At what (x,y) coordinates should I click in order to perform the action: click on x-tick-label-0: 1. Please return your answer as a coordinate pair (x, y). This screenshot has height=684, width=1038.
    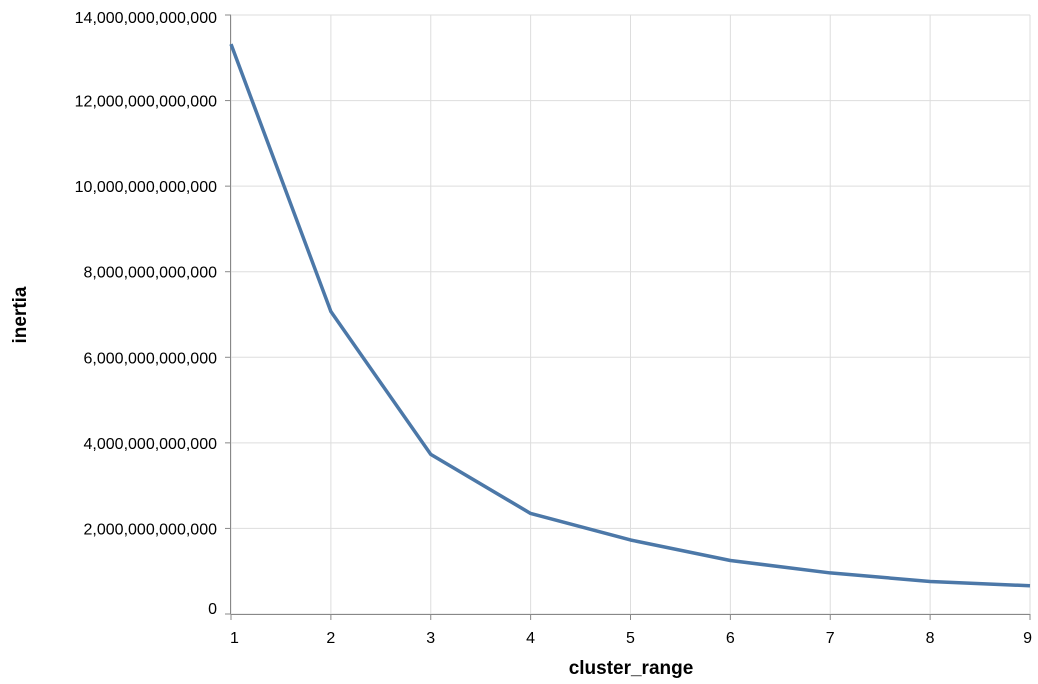
    Looking at the image, I should click on (234, 638).